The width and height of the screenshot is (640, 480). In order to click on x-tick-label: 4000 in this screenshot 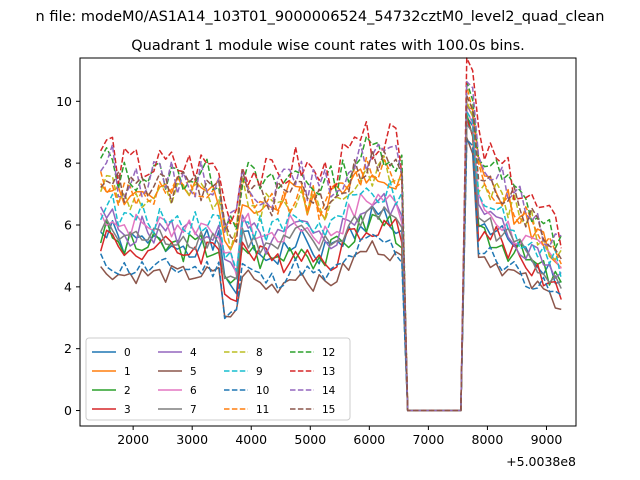, I will do `click(251, 439)`.